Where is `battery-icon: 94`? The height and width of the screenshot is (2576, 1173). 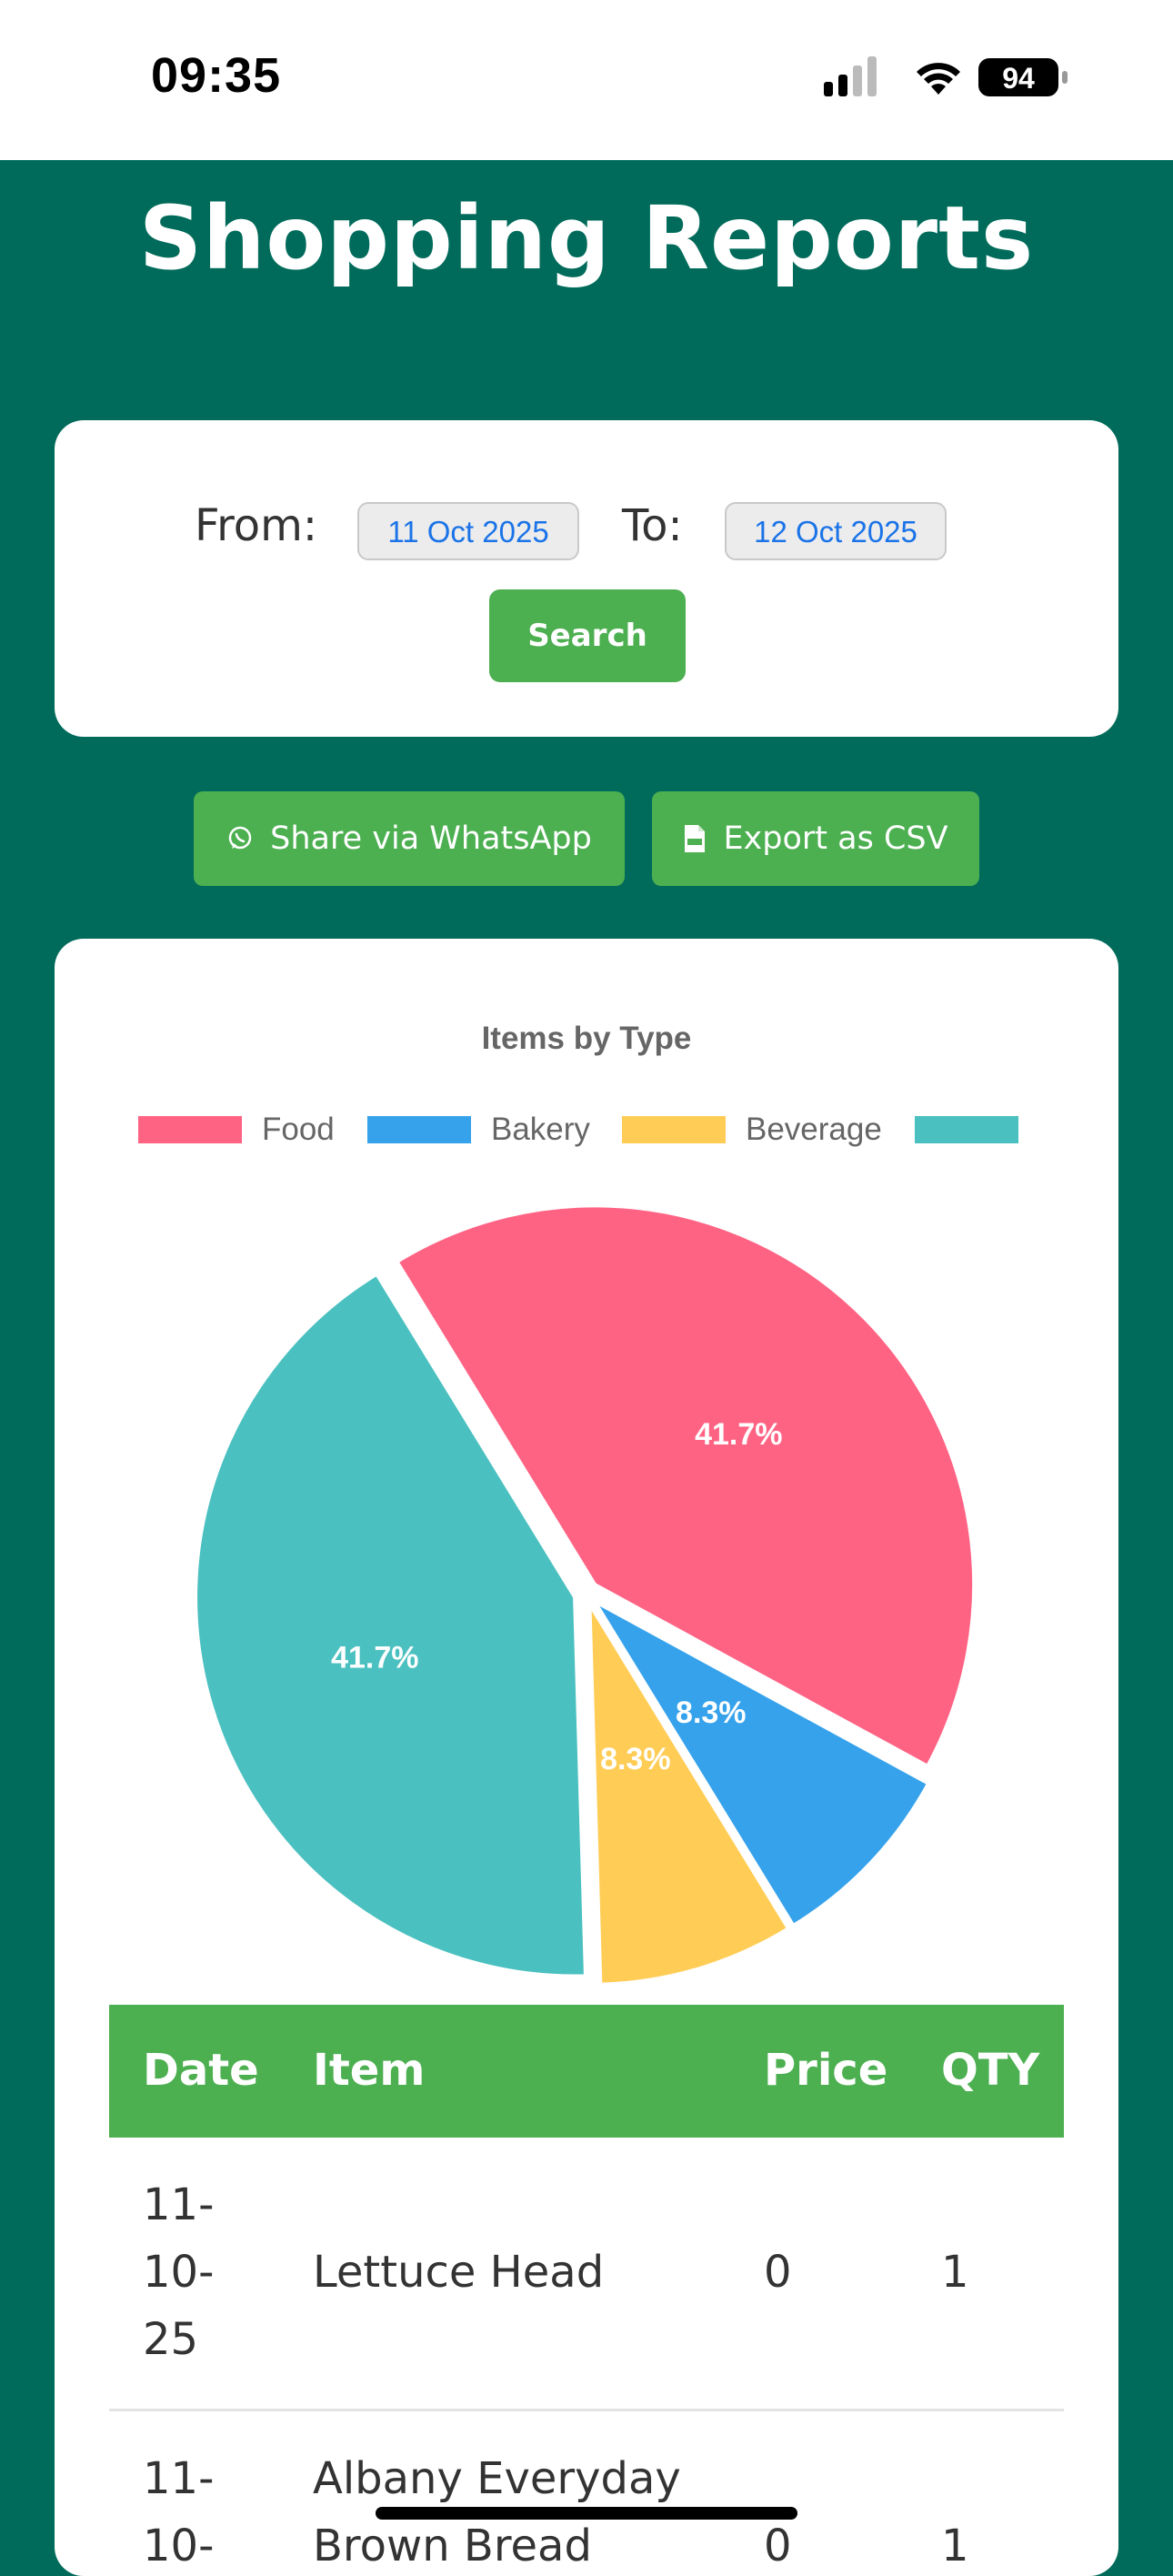
battery-icon: 94 is located at coordinates (1023, 77).